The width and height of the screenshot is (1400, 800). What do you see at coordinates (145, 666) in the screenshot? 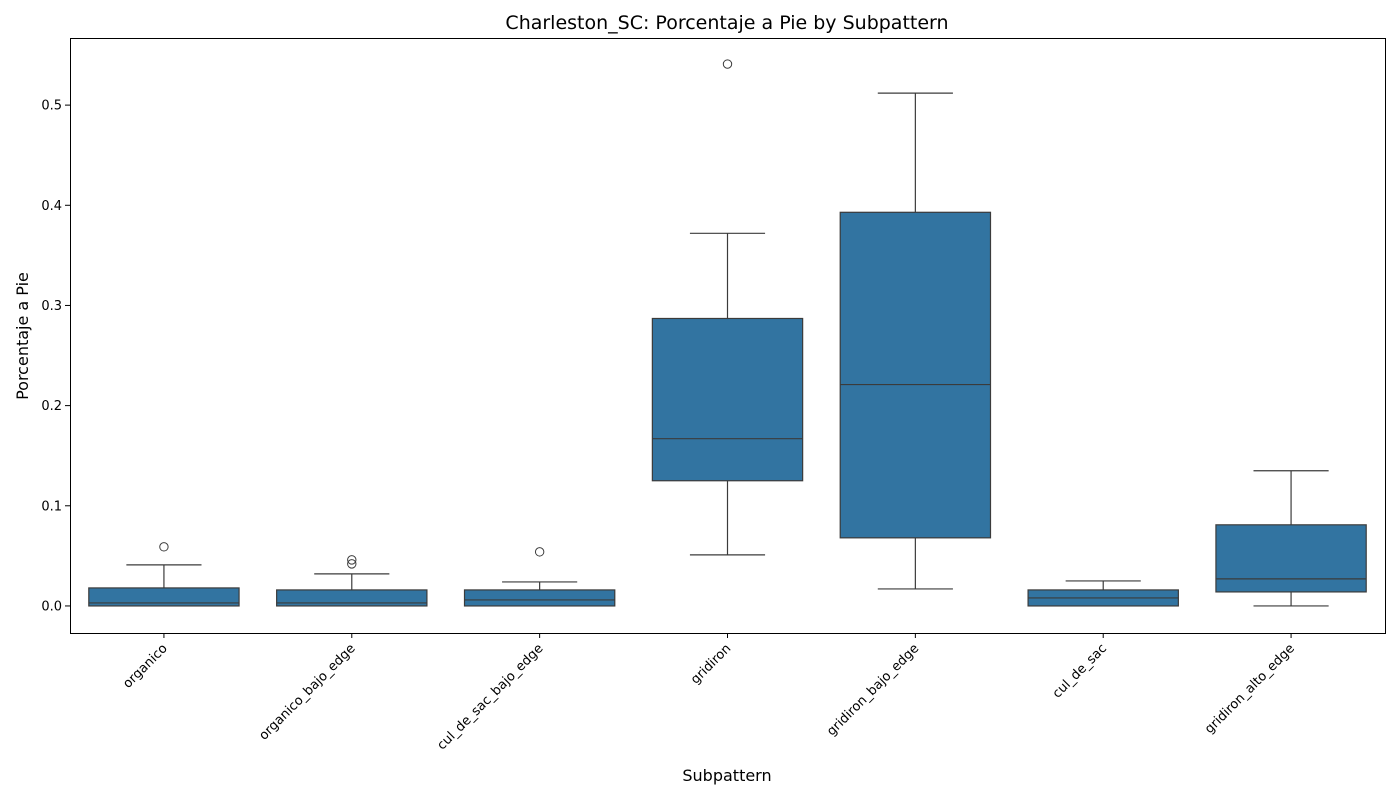
I see `x-tick-label: organico` at bounding box center [145, 666].